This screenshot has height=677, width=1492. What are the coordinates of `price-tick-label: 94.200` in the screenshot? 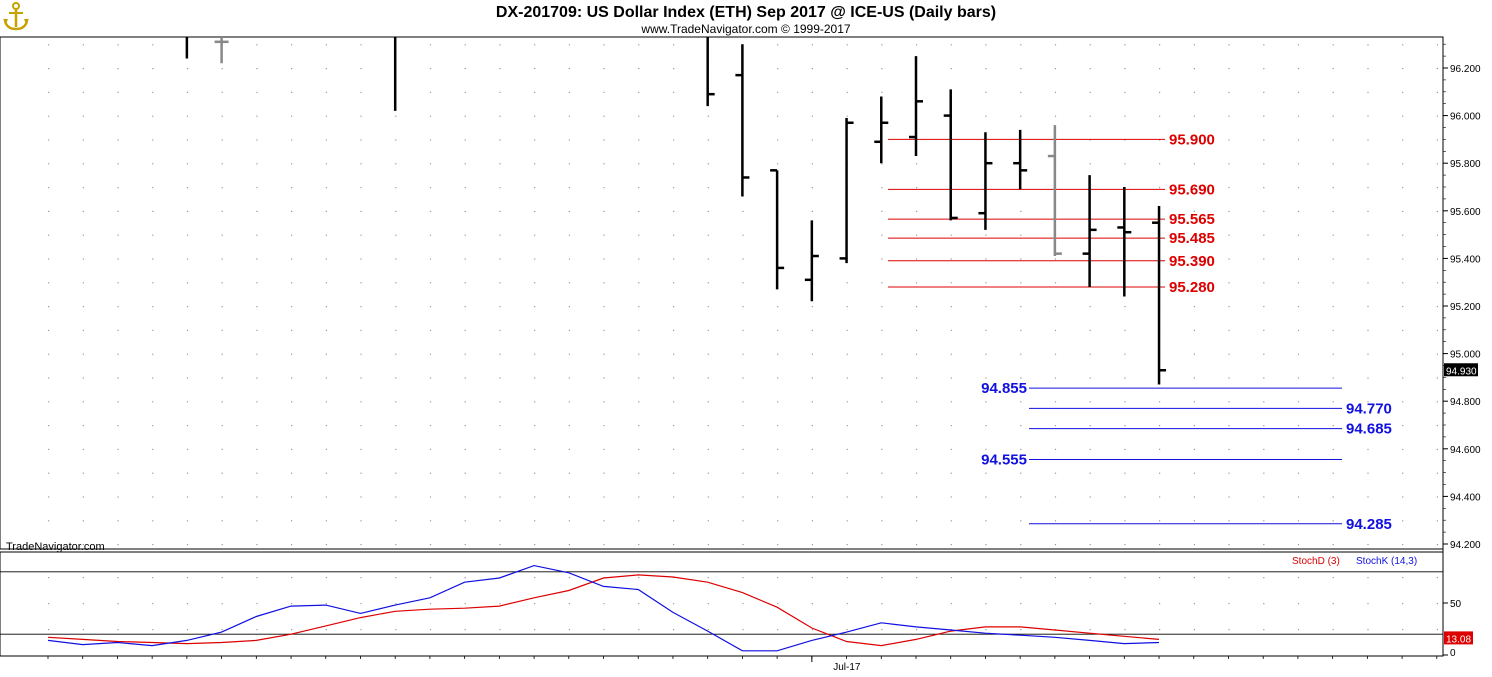 It's located at (1465, 545).